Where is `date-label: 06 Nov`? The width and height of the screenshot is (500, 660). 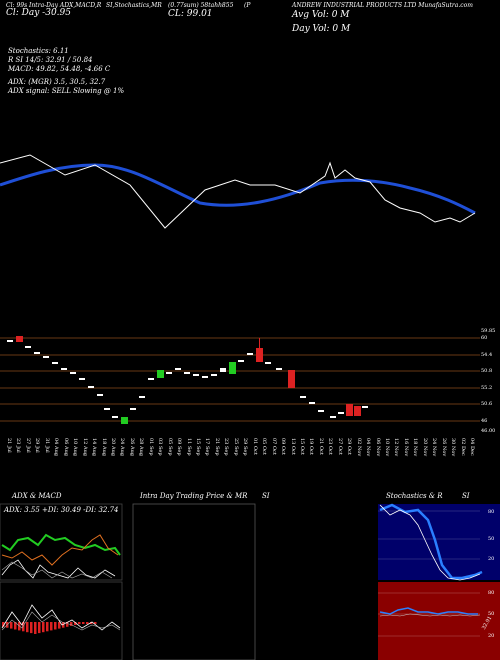
date-label: 06 Nov is located at coordinates (377, 447).